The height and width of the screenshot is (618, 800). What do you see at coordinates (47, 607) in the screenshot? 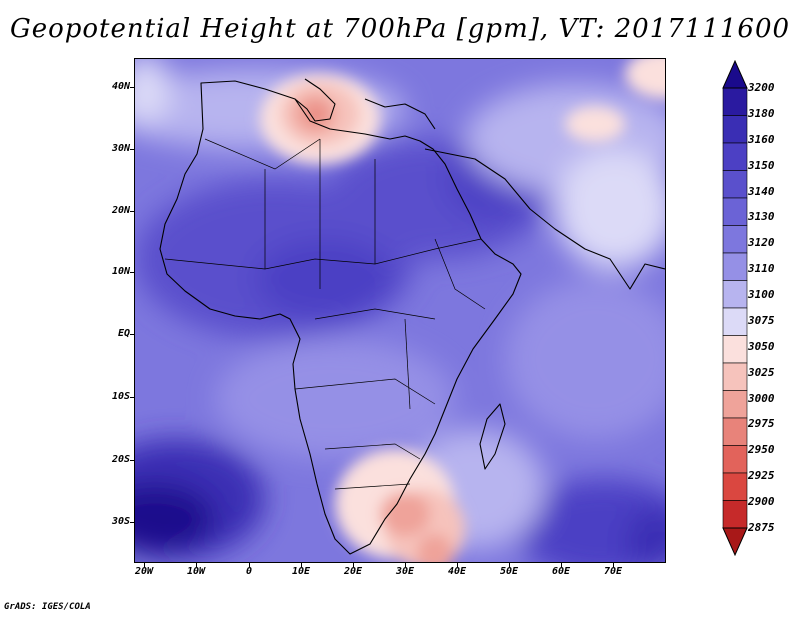
I see `credit-label: GrADS: IGES/COLA` at bounding box center [47, 607].